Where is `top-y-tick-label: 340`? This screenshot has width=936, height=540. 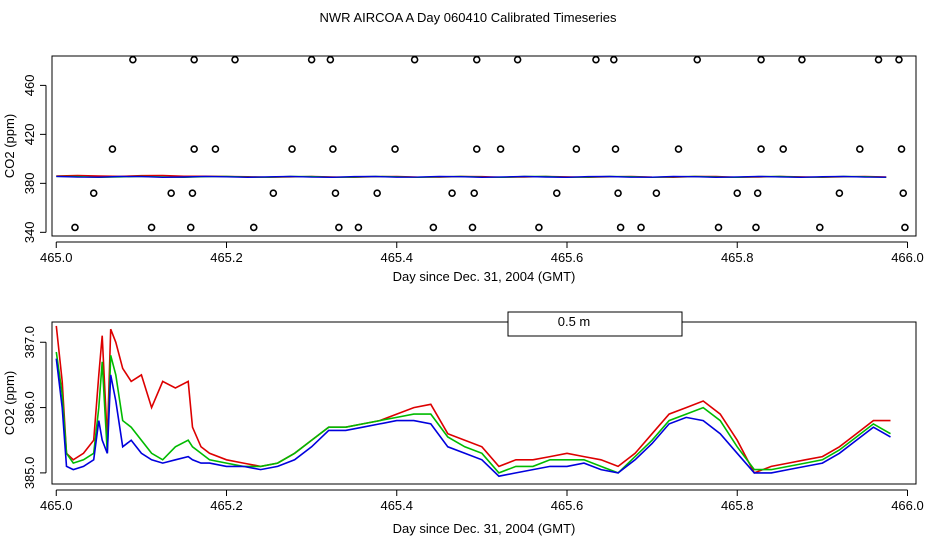
top-y-tick-label: 340 is located at coordinates (29, 232).